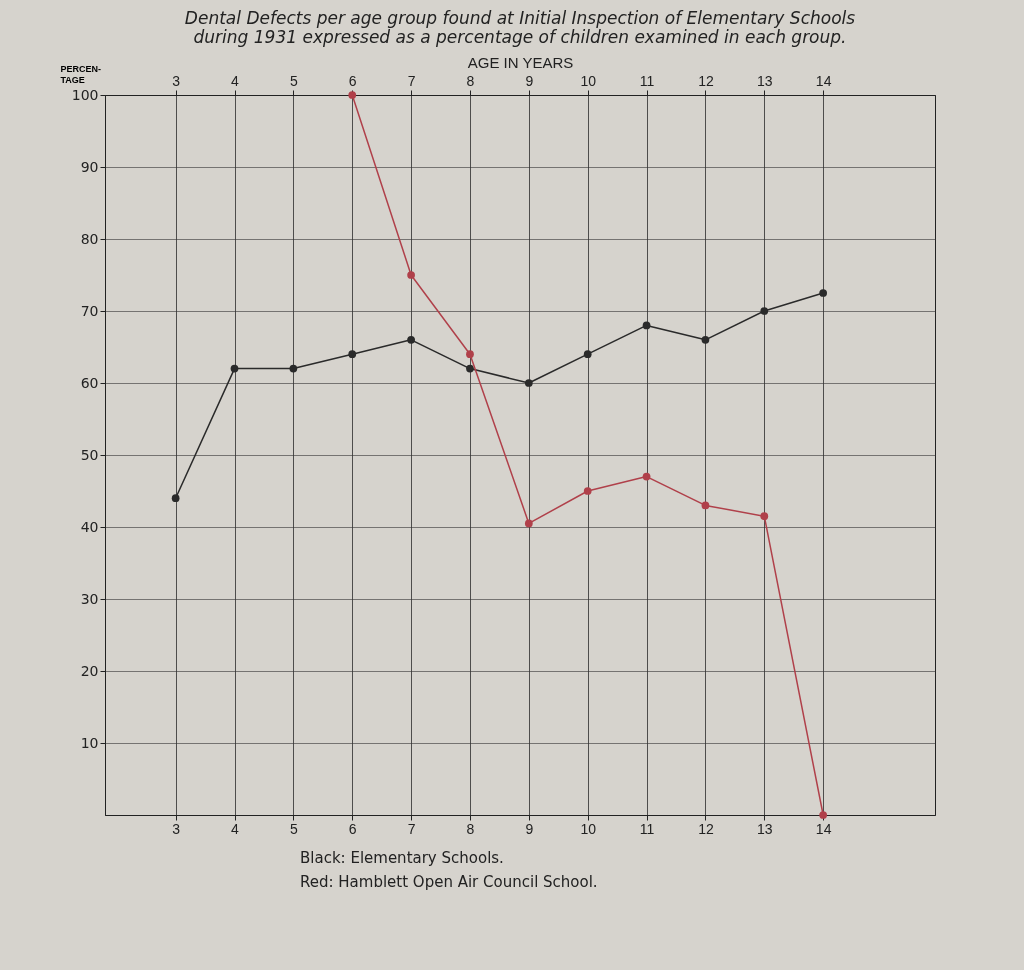  I want to click on x-tick-label: 6, so click(352, 828).